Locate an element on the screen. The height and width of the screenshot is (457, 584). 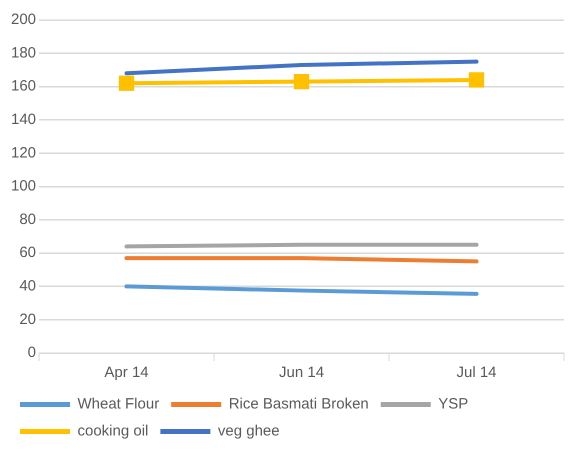
y-tick-label: 20 is located at coordinates (27, 319).